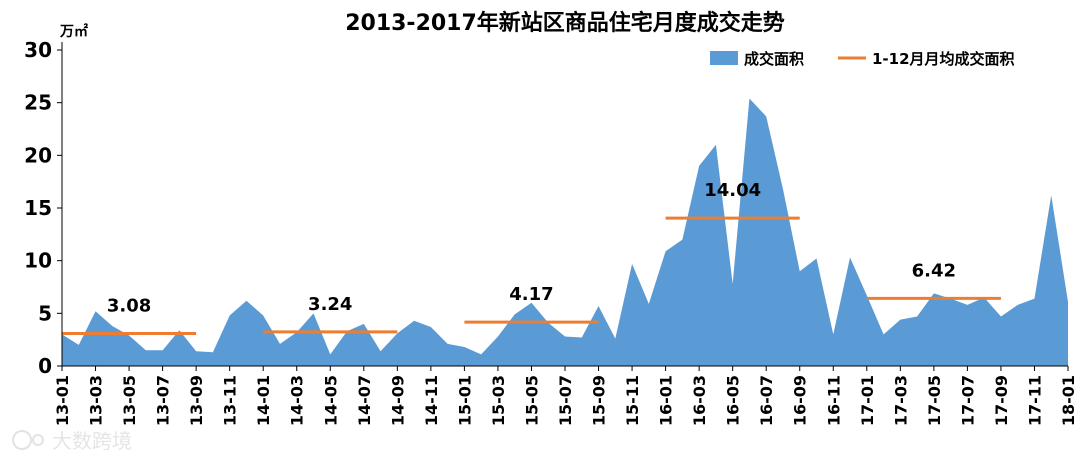  I want to click on x-tick-label-13-09: 13-09, so click(196, 400).